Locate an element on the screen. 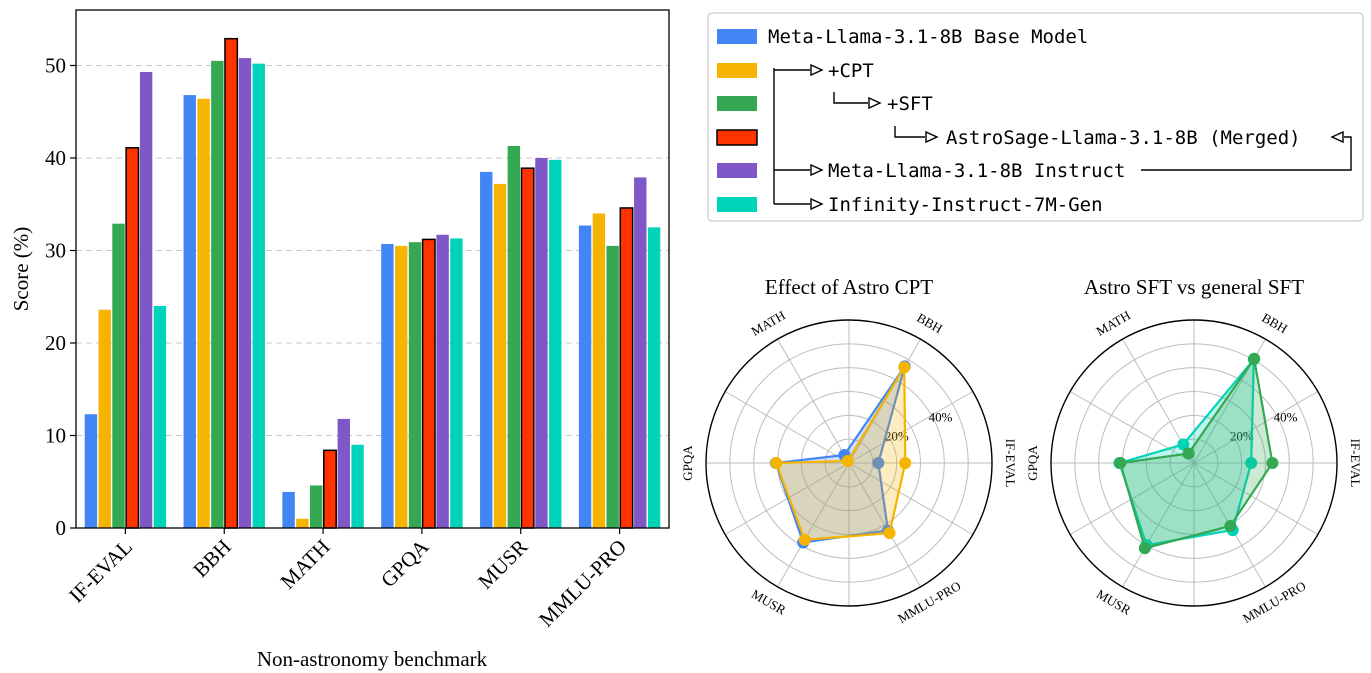  radar-r-tick-label: 20% is located at coordinates (1242, 435).